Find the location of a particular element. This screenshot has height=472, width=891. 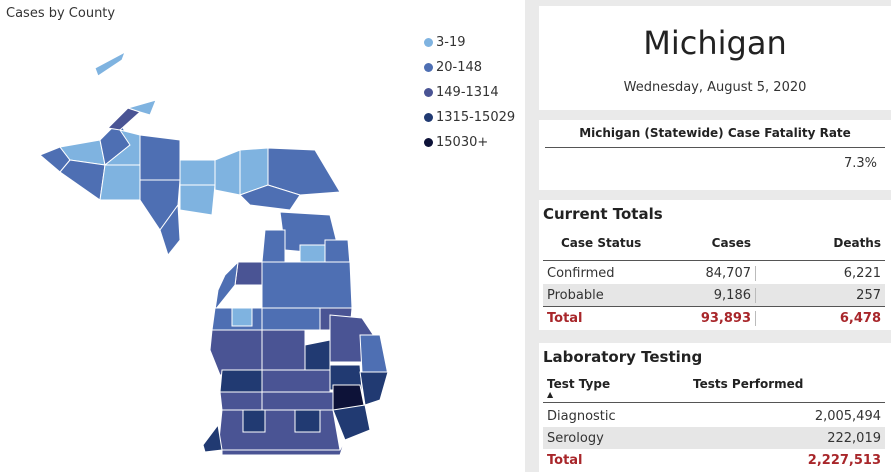

legend-item: 1315-15029 is located at coordinates (469, 117).